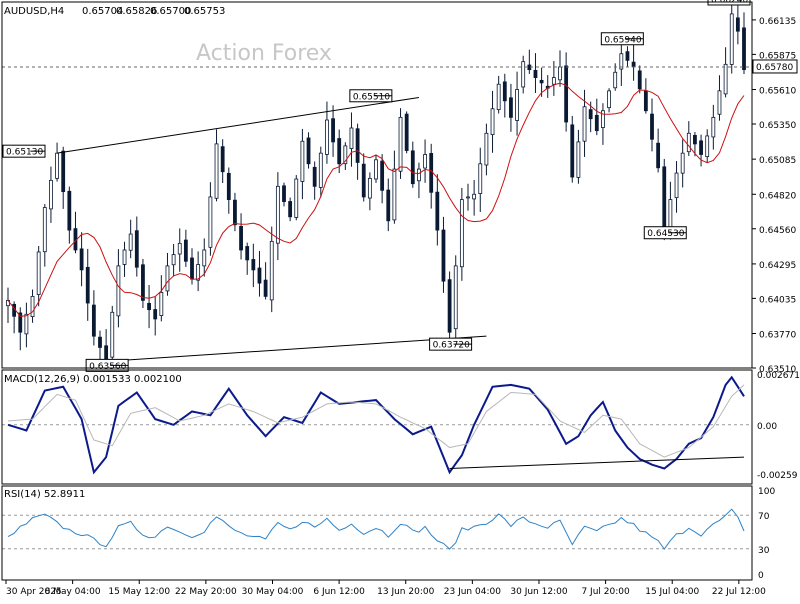  What do you see at coordinates (777, 476) in the screenshot?
I see `macd-tick-label: -0.00259` at bounding box center [777, 476].